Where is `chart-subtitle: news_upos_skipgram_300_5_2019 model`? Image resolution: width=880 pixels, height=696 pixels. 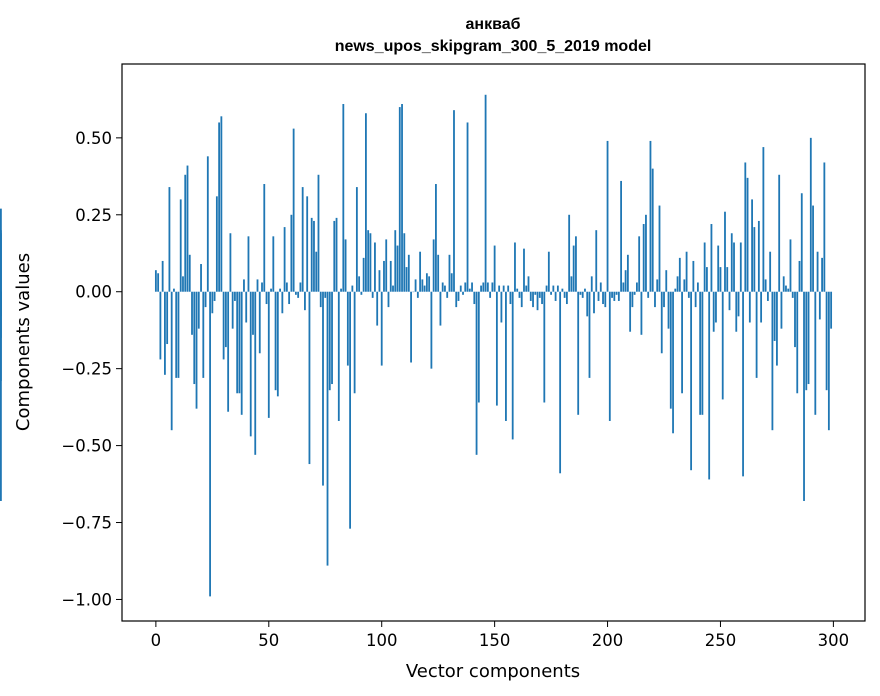
chart-subtitle: news_upos_skipgram_300_5_2019 model is located at coordinates (493, 46).